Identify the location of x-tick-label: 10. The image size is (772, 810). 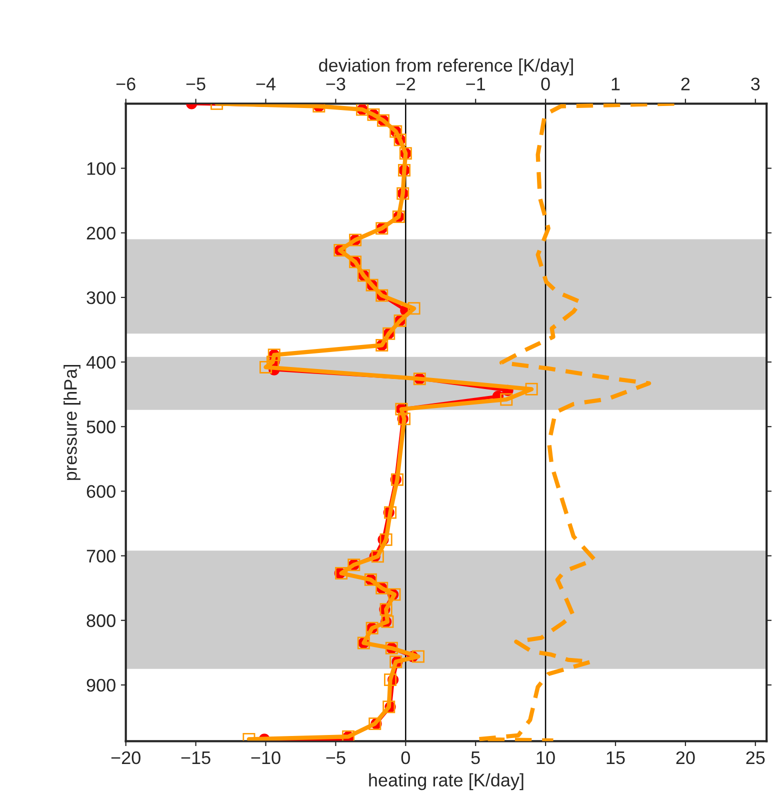
(545, 757).